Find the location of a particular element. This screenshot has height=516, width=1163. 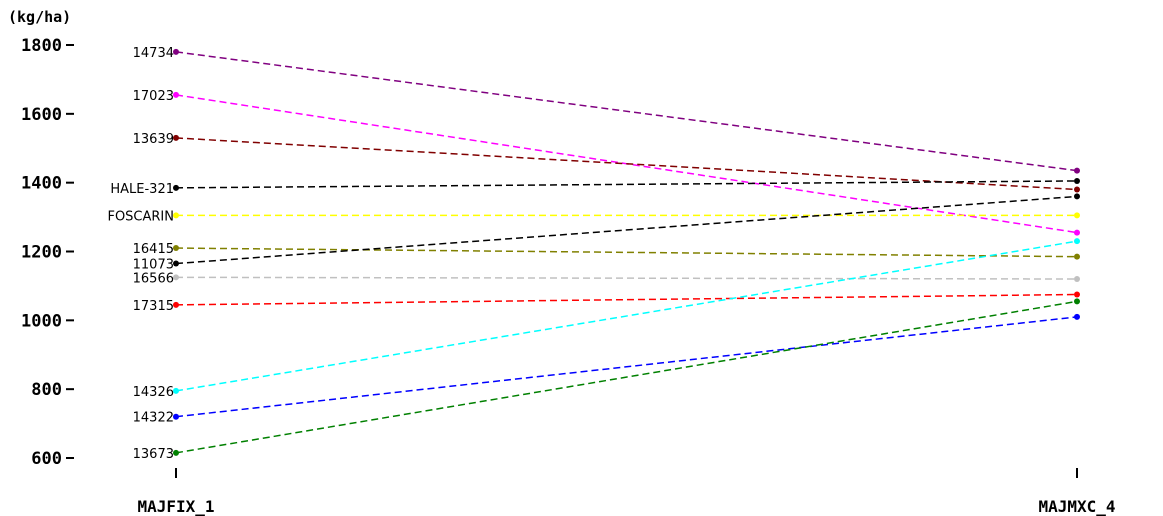

y-tick-label: 1800 is located at coordinates (41, 46).